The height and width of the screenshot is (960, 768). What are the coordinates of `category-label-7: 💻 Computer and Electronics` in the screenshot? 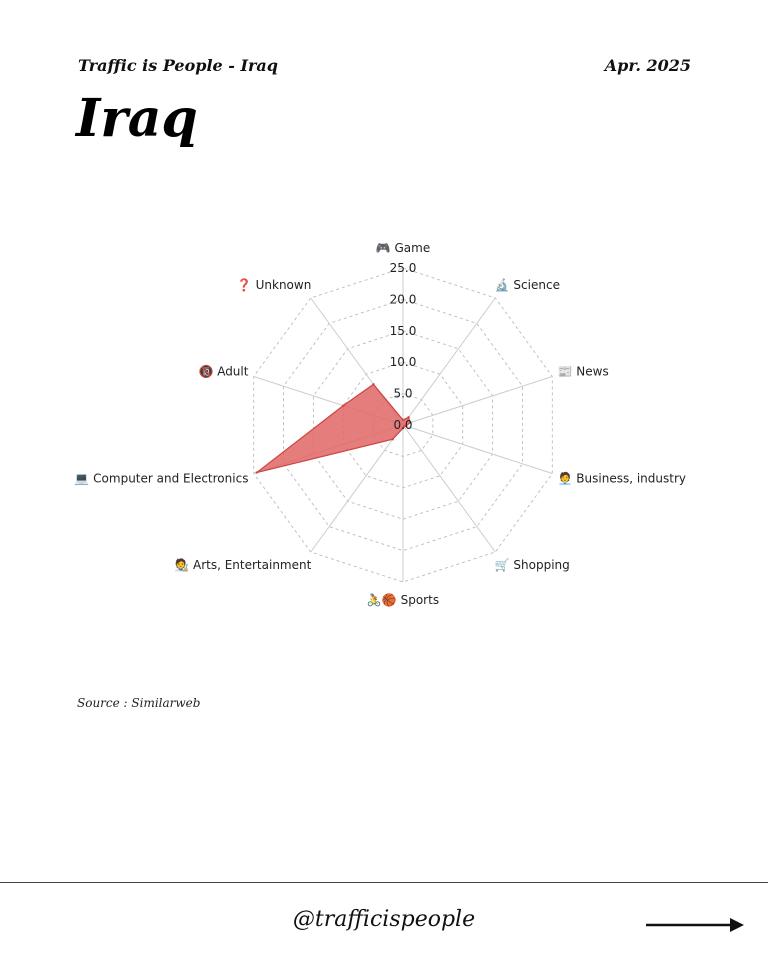 It's located at (161, 478).